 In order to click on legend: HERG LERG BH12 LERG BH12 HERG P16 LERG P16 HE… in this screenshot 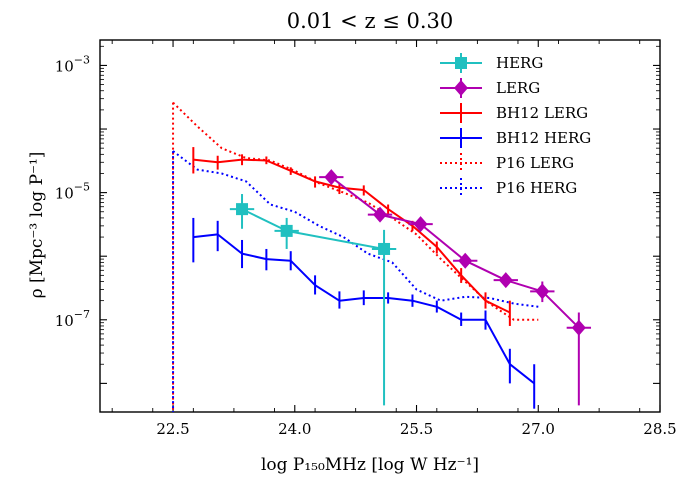, I will do `click(515, 125)`.